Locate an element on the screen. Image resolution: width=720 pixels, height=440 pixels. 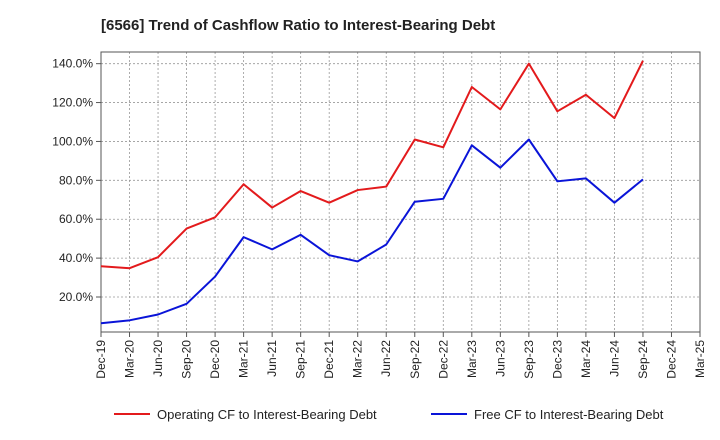
legend-label-operating-cf: Operating CF to Interest-Bearing Debt is located at coordinates (267, 414).